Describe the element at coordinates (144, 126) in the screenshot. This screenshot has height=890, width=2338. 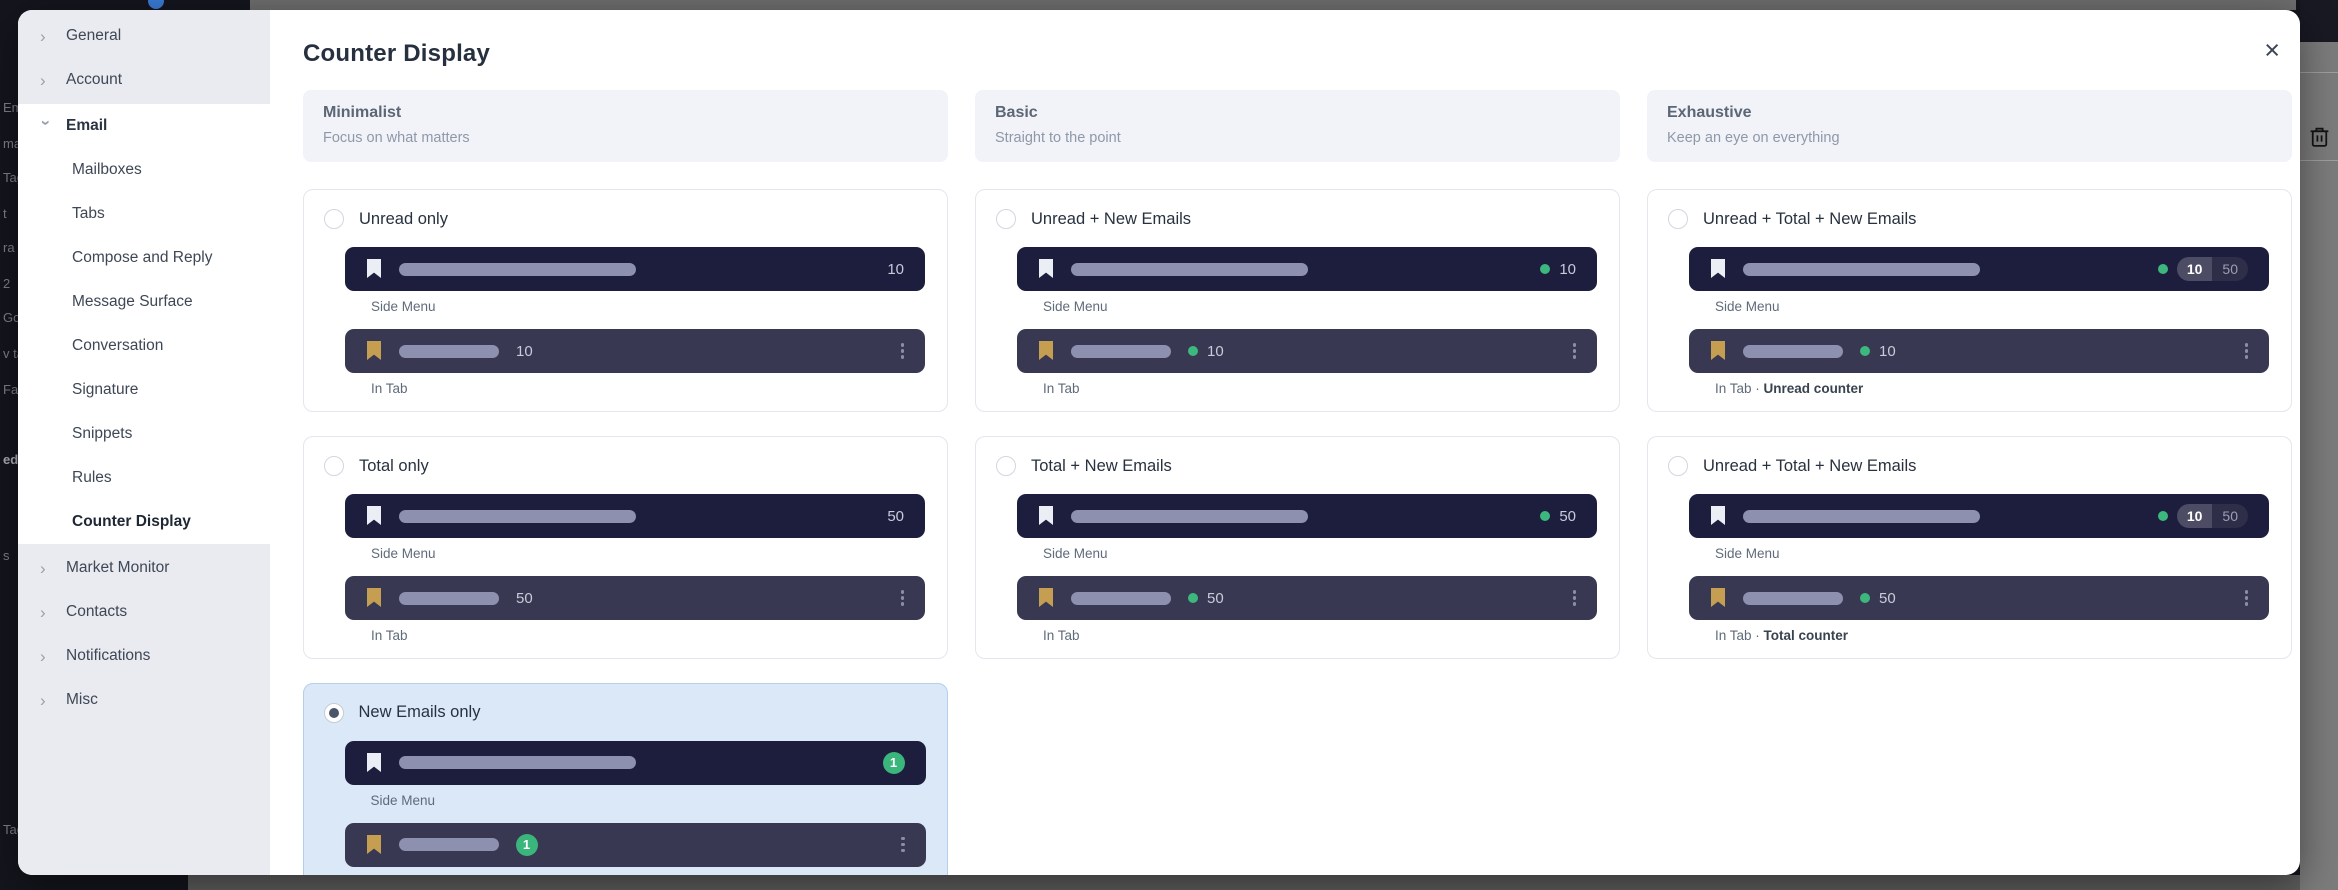
I see `sidebar-item-email: › Email` at that location.